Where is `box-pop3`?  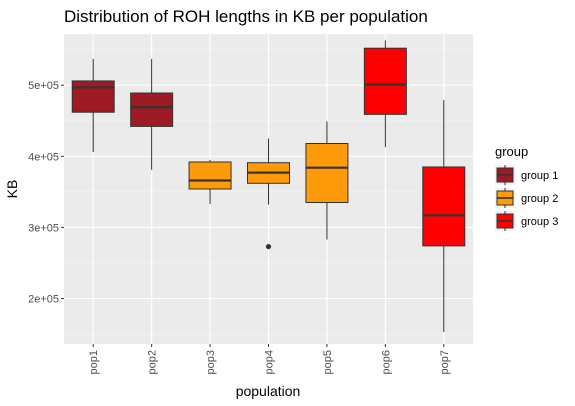
box-pop3 is located at coordinates (210, 181).